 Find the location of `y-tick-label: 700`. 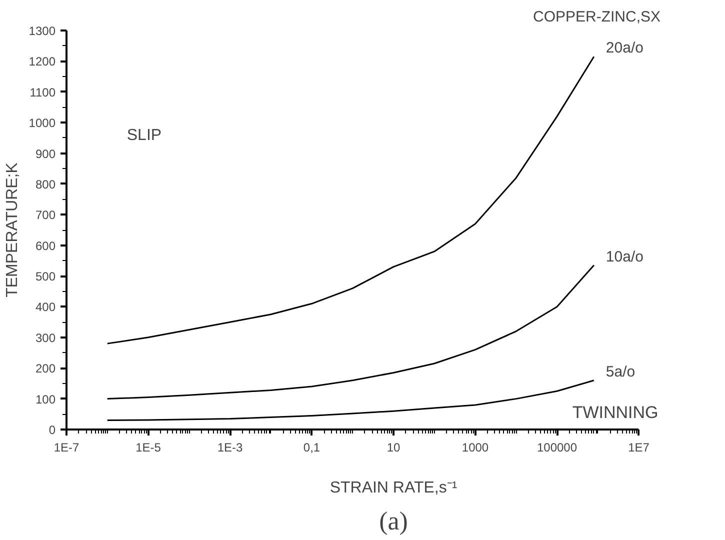

y-tick-label: 700 is located at coordinates (45, 215).